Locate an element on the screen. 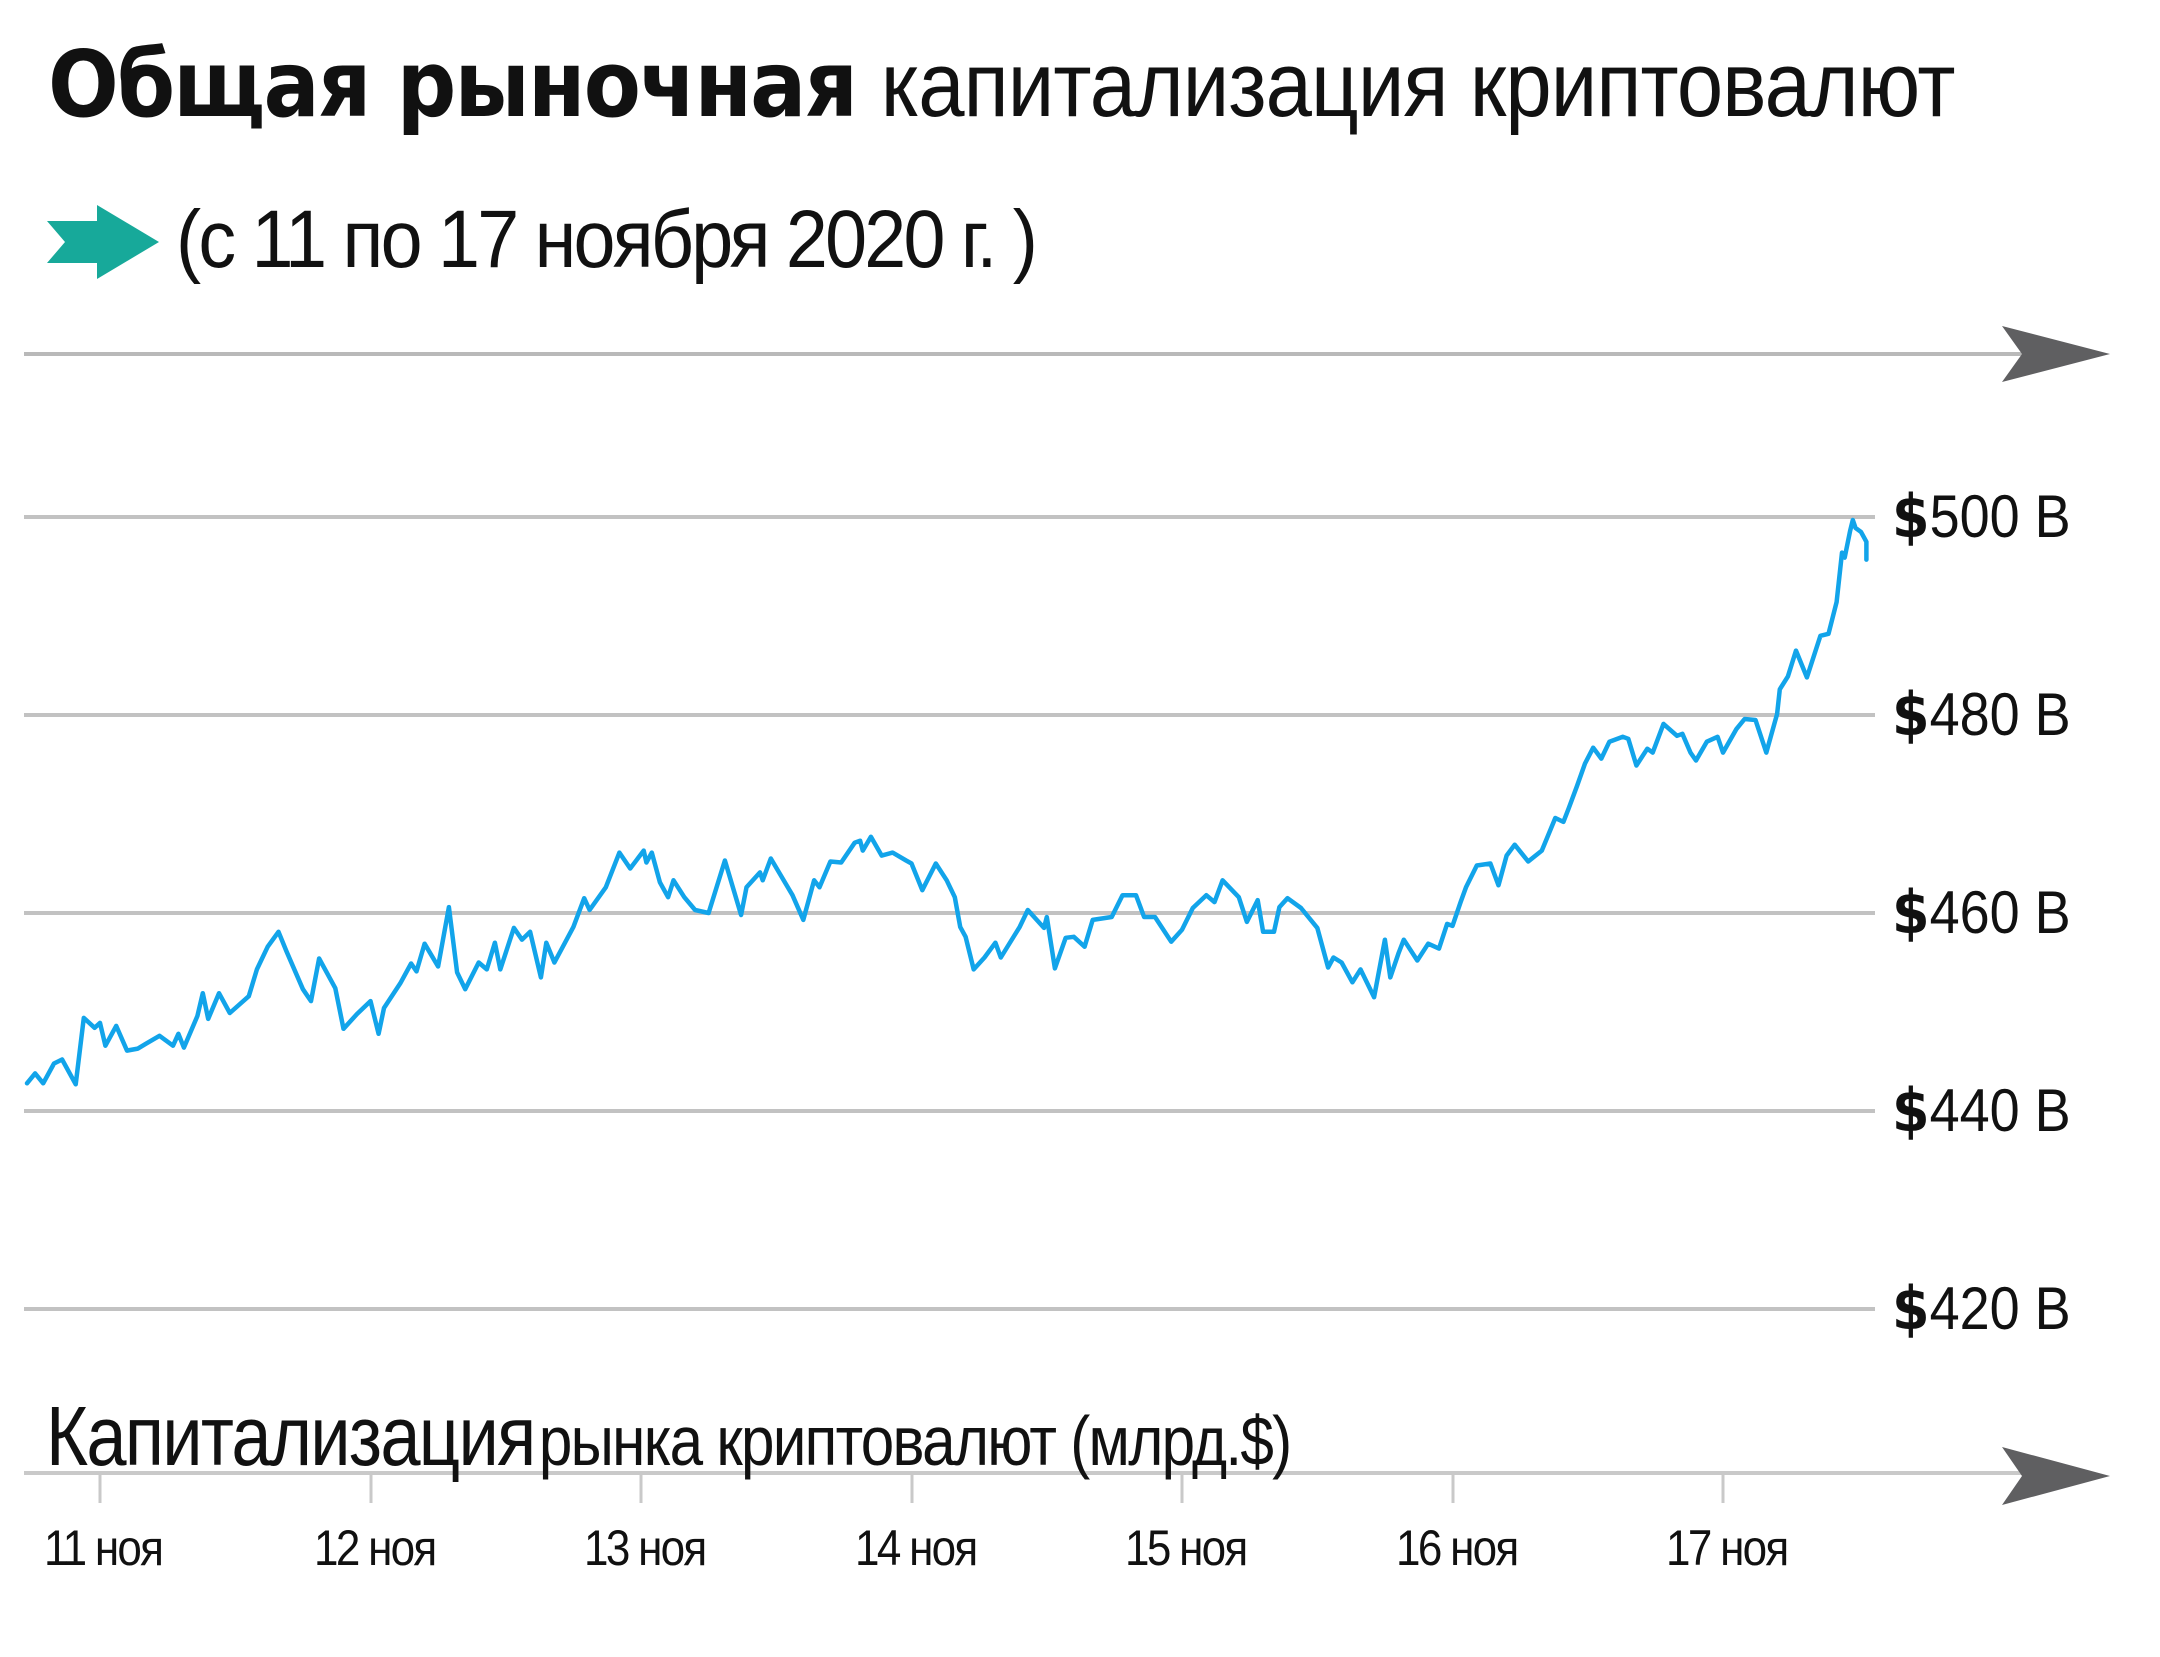  axis-caption: Капитализация рынка криптовалют (млрд.$) is located at coordinates (669, 1448).